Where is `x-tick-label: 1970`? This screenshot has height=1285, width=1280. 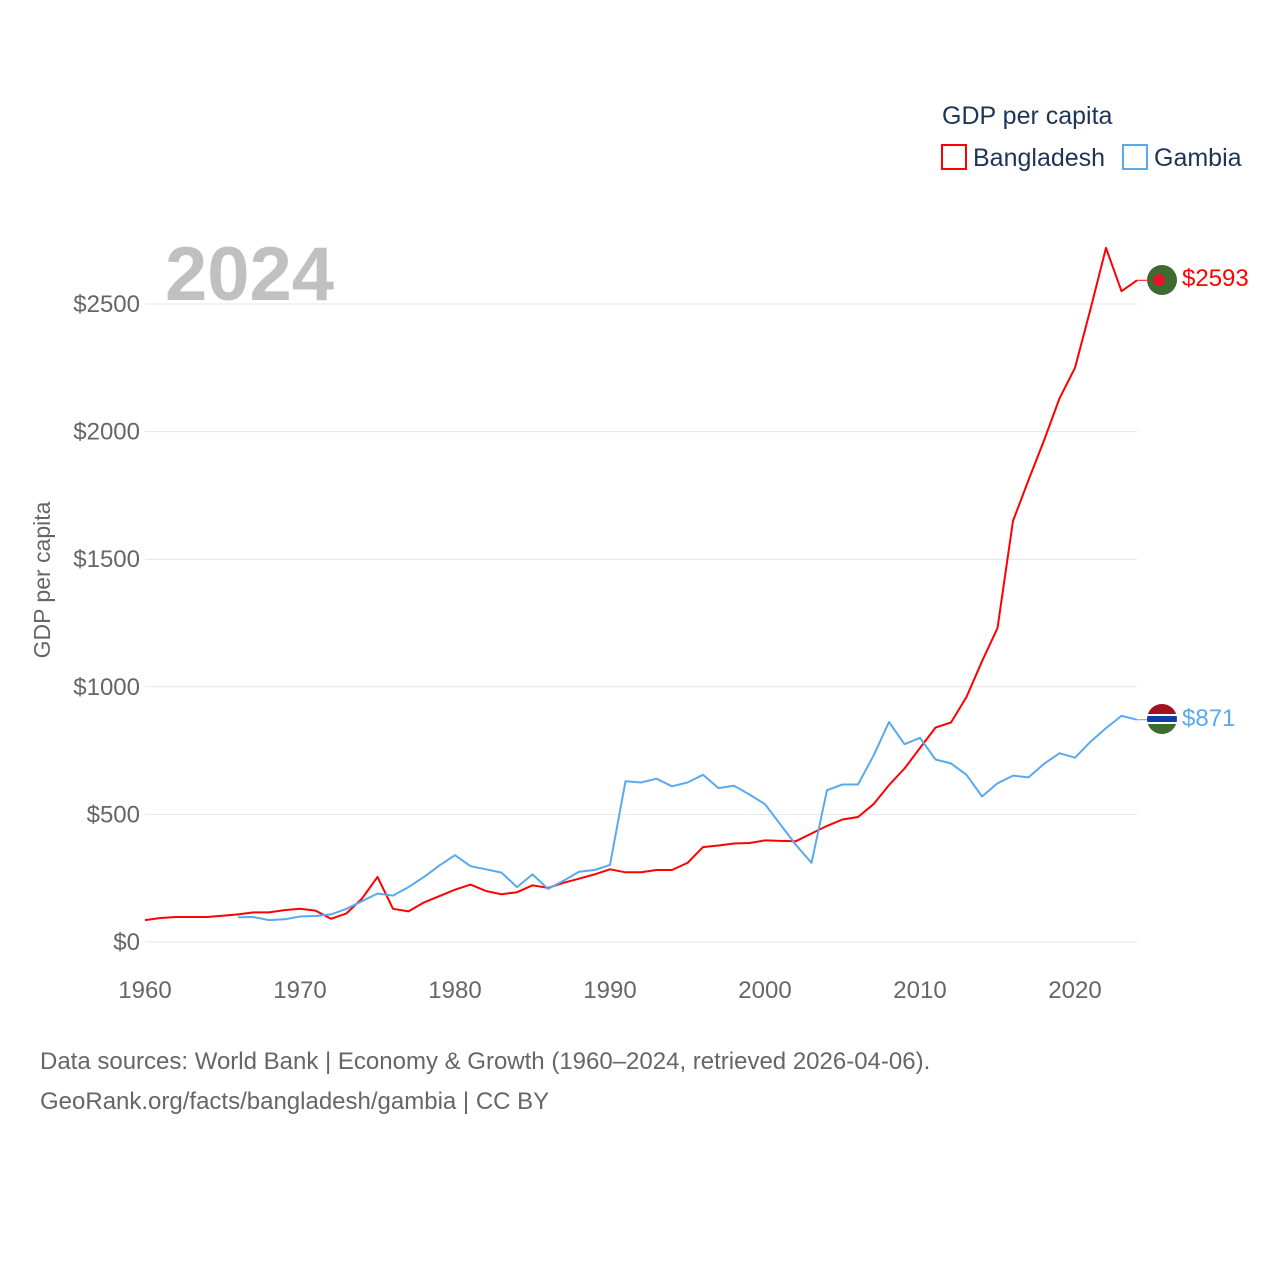 x-tick-label: 1970 is located at coordinates (299, 990).